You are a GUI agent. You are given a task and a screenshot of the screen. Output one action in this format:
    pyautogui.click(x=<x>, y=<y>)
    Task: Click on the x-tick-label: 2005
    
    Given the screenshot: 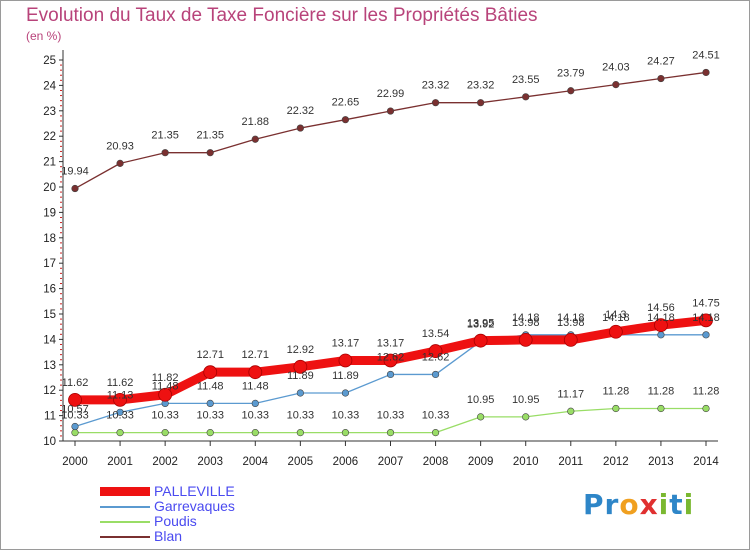 What is the action you would take?
    pyautogui.click(x=301, y=462)
    